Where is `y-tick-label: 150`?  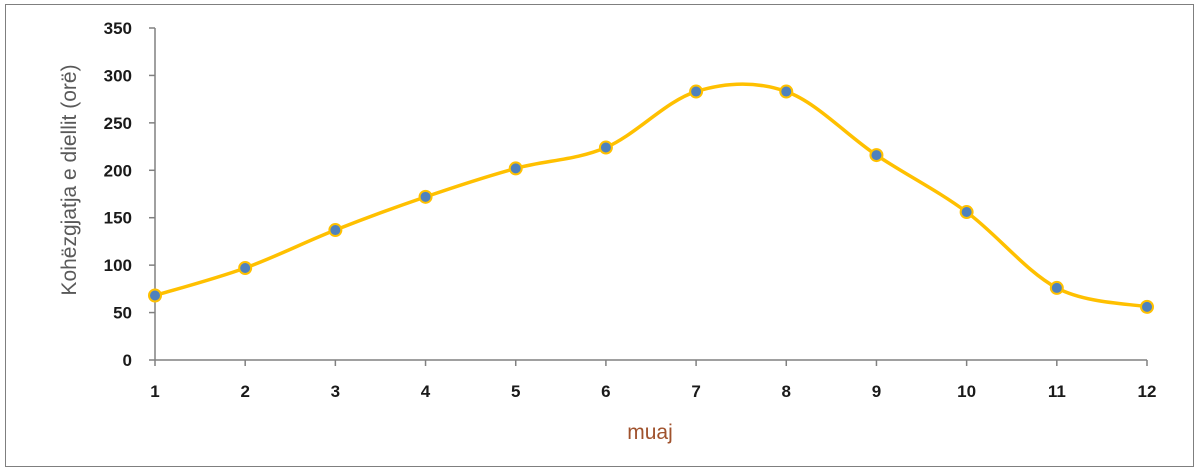
y-tick-label: 150 is located at coordinates (118, 218).